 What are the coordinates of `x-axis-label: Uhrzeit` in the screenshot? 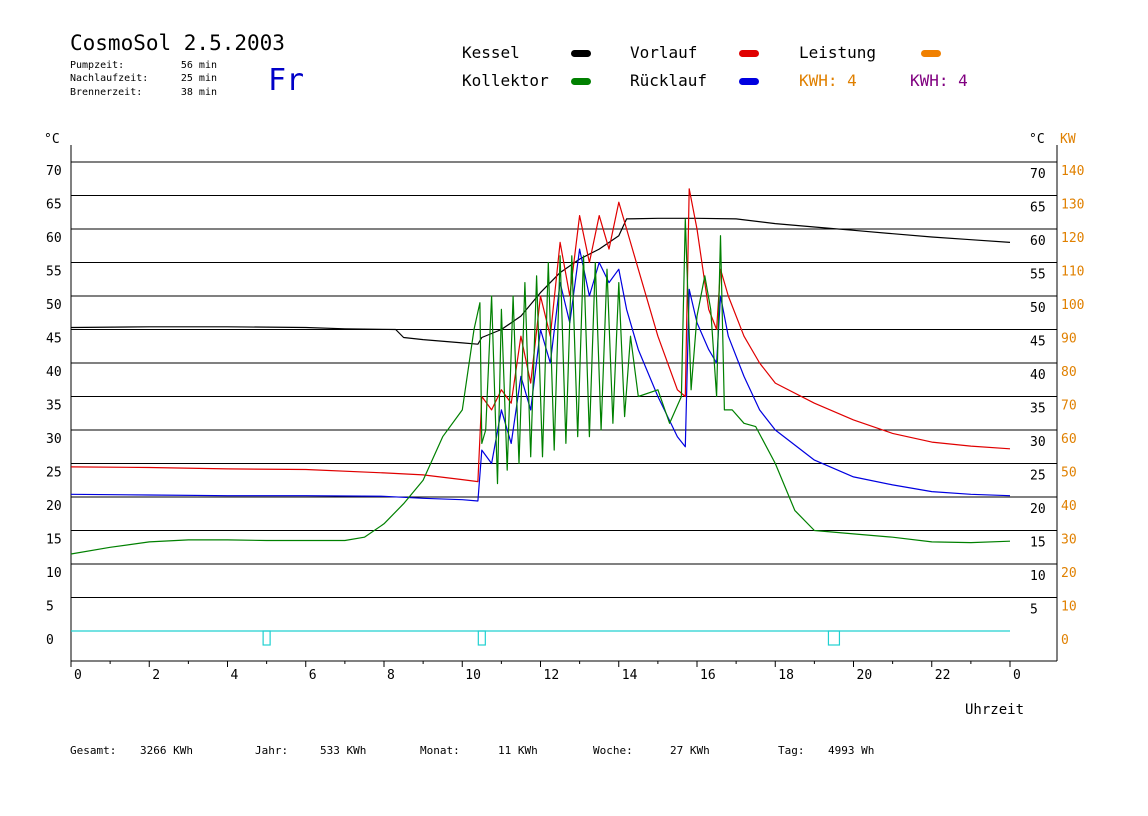 It's located at (994, 710).